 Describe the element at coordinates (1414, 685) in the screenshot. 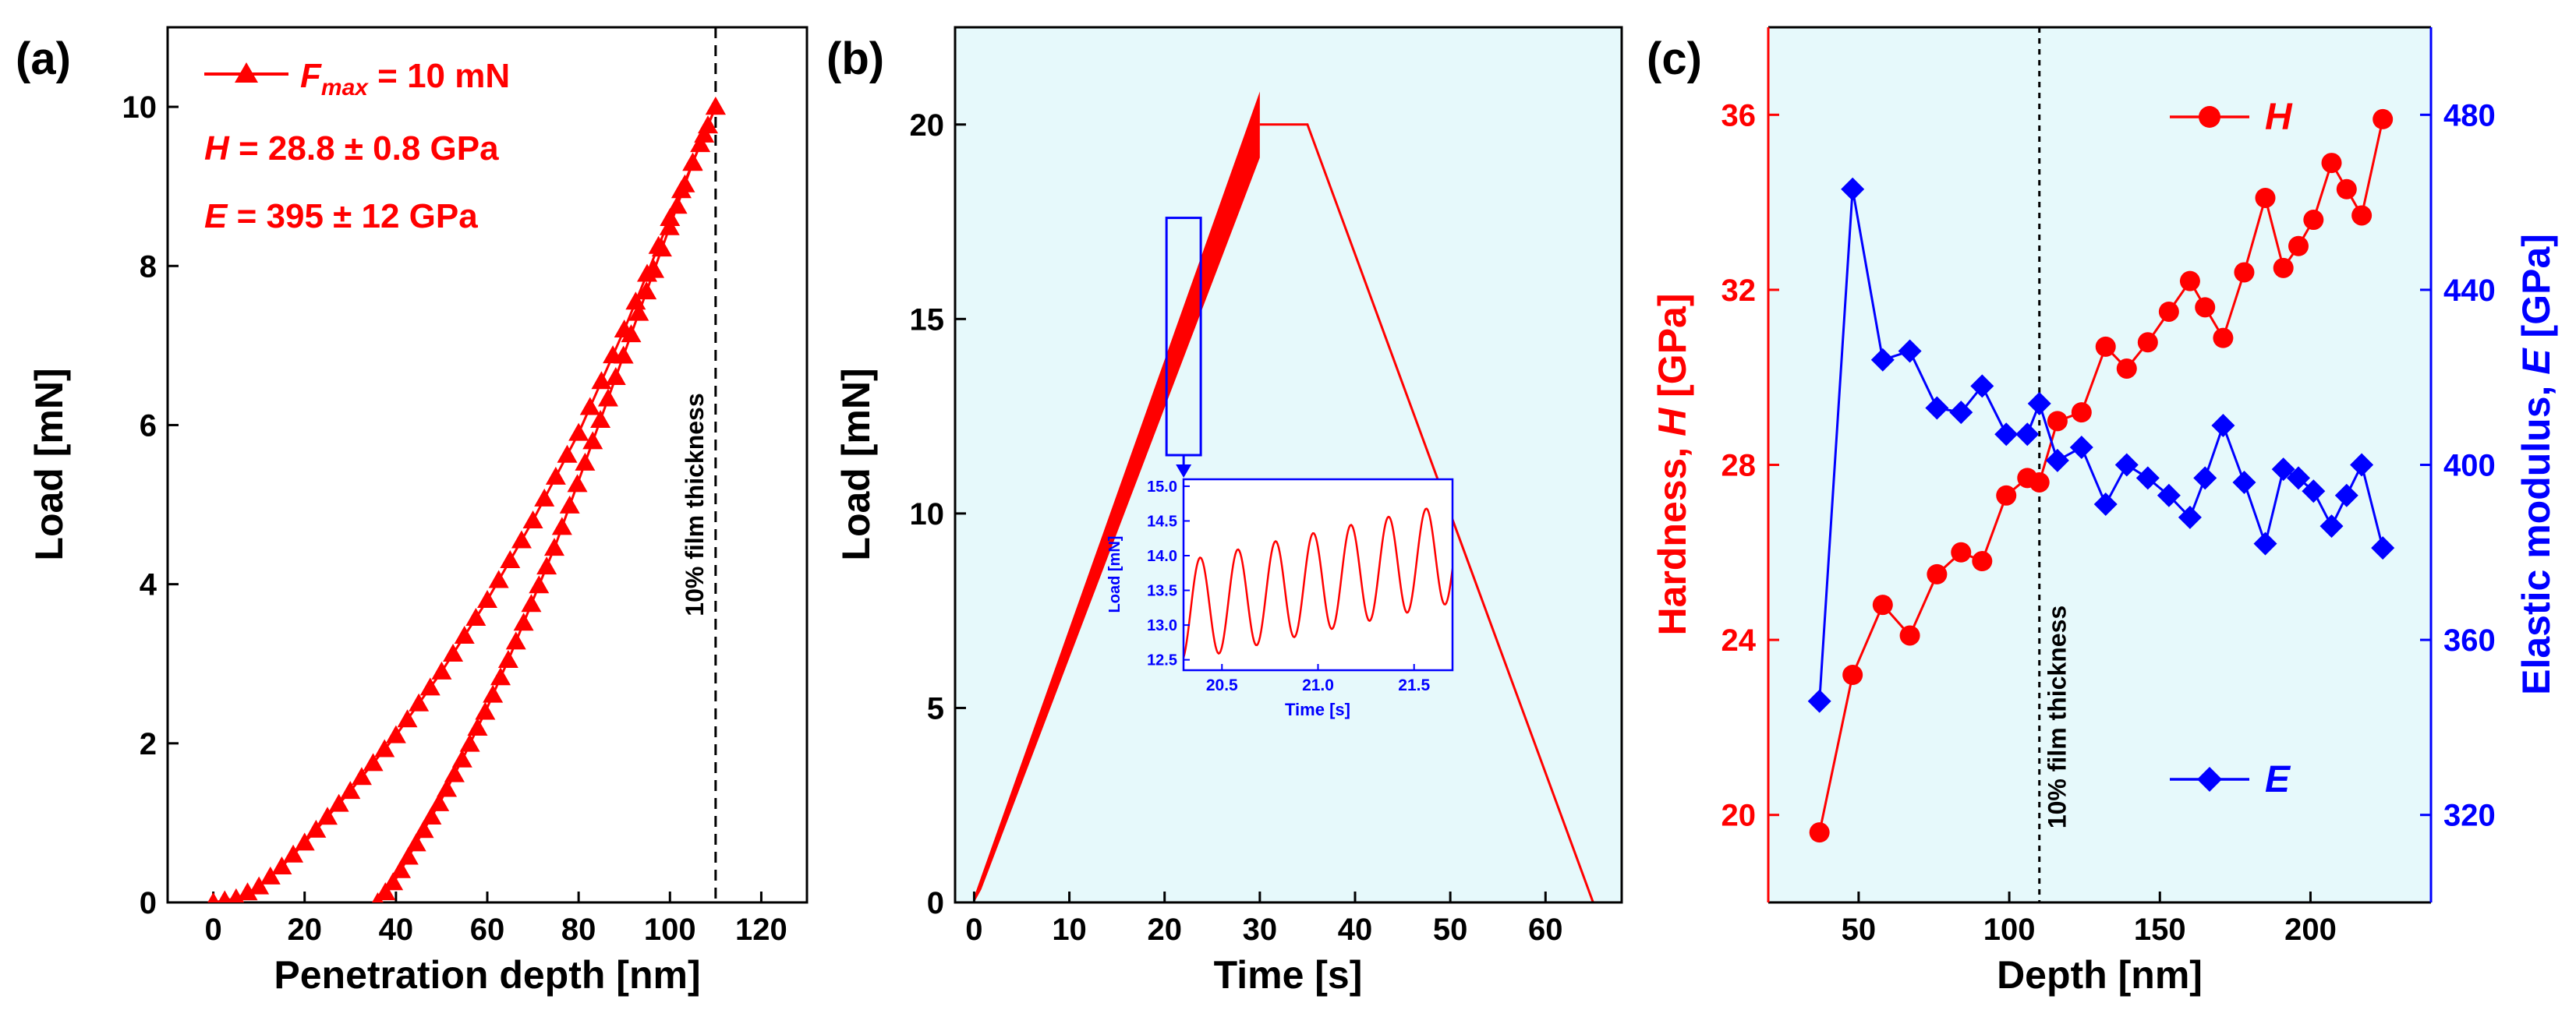

I see `inset-x-tick-label: 21.5` at that location.